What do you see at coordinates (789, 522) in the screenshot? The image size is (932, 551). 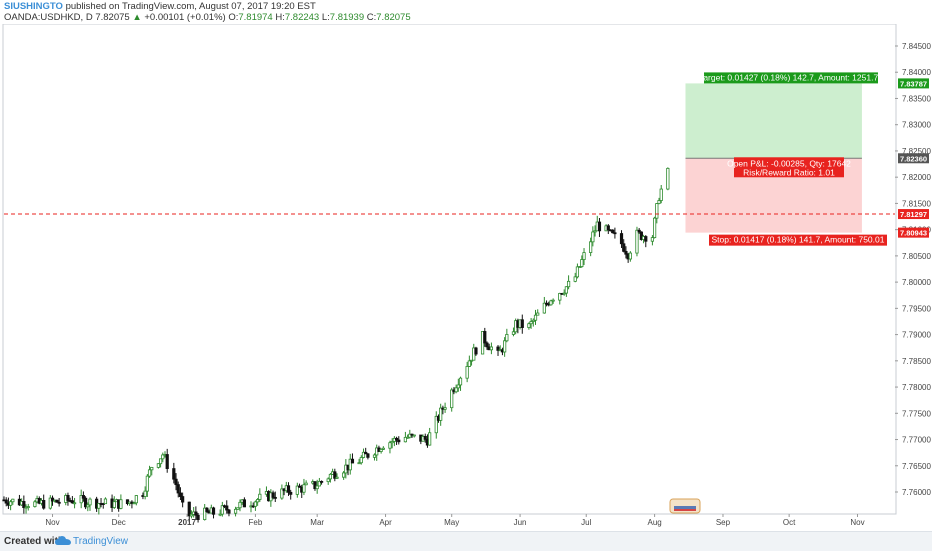 I see `x-tick-label: Oct` at bounding box center [789, 522].